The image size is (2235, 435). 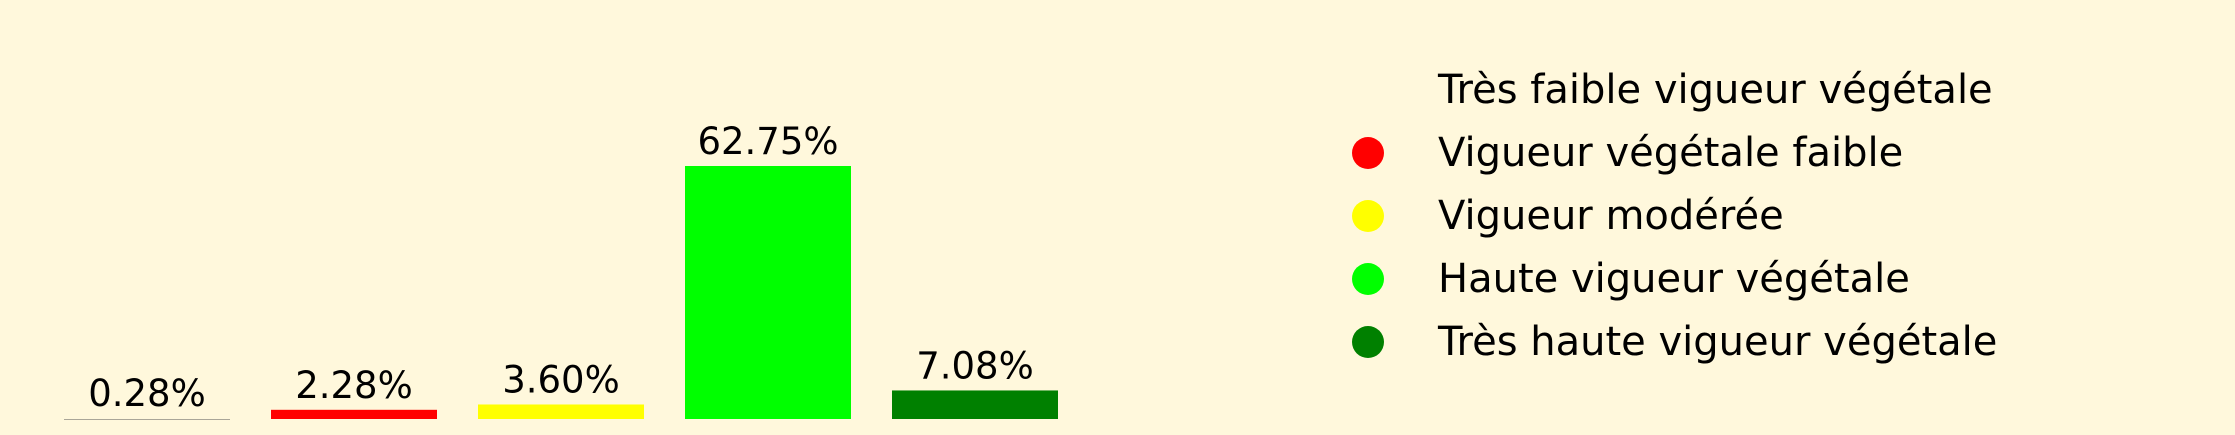 I want to click on legend-item-2: Vigueur végétale faible, so click(x=1770, y=152).